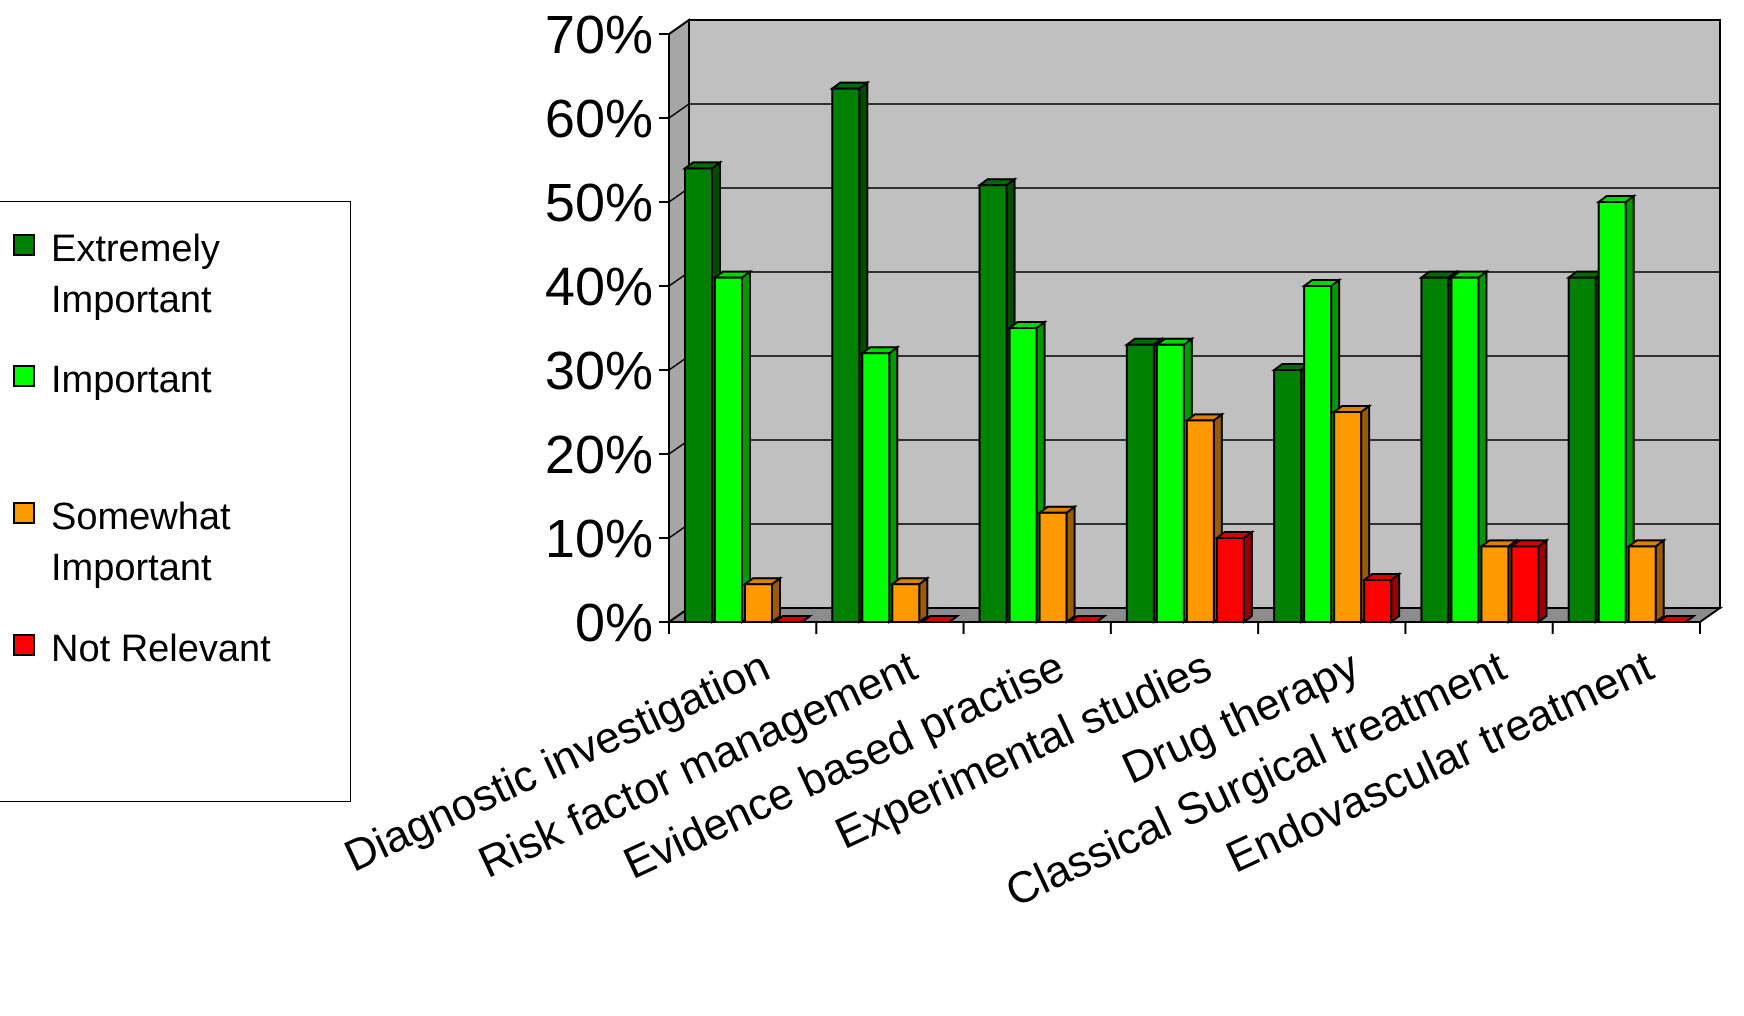 This screenshot has height=1016, width=1744. I want to click on legend-item-important: Important, so click(172, 380).